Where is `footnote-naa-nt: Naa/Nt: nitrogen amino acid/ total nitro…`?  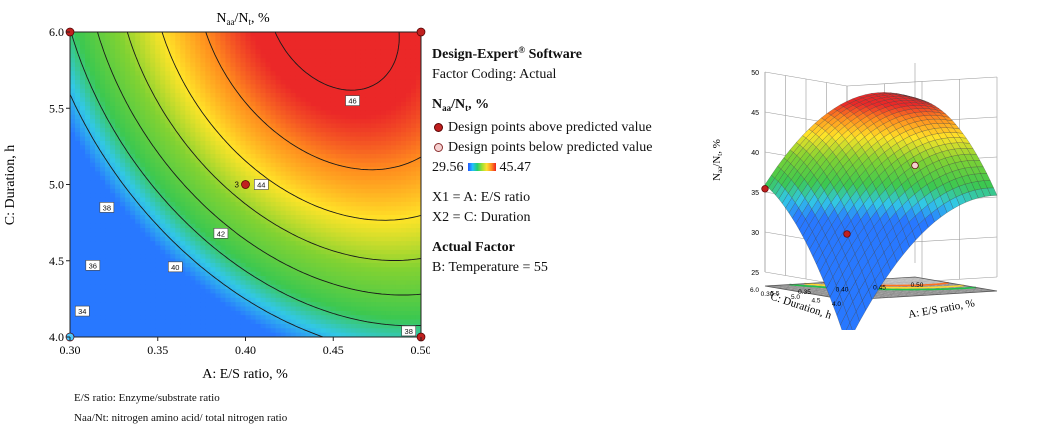 footnote-naa-nt: Naa/Nt: nitrogen amino acid/ total nitro… is located at coordinates (181, 418).